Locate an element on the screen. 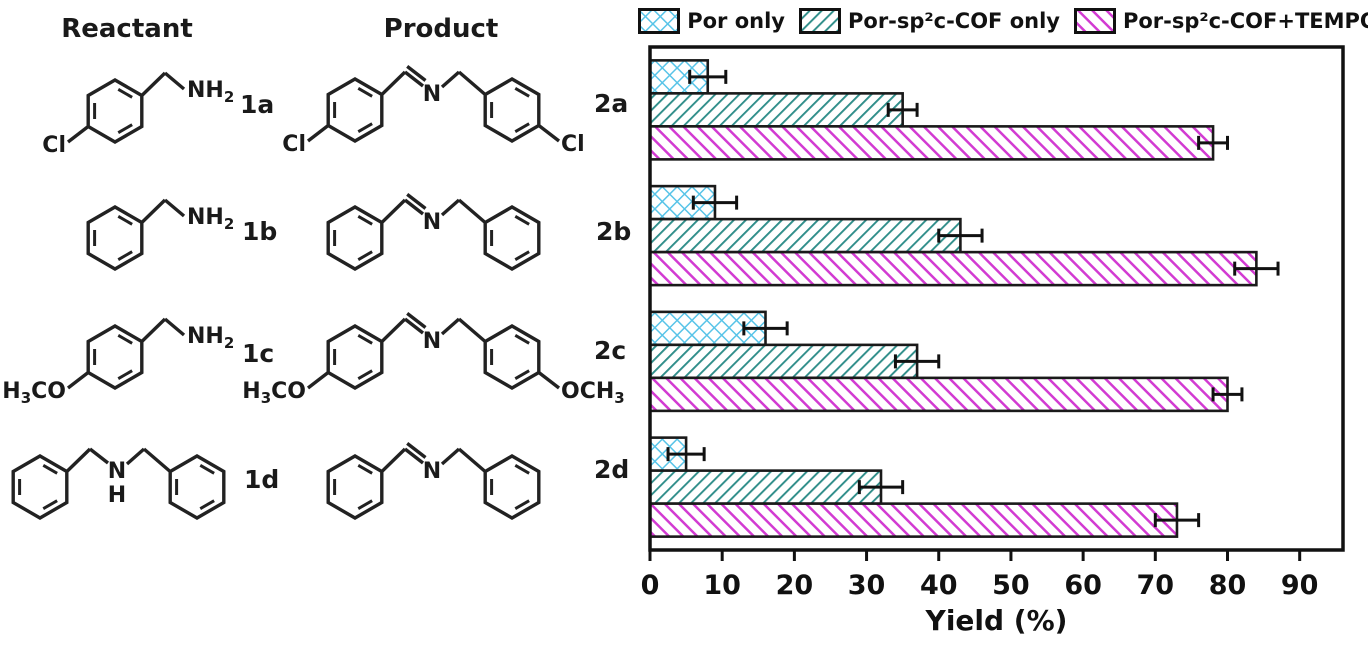 The height and width of the screenshot is (655, 1368). structure-product-2d: N is located at coordinates (433, 481).